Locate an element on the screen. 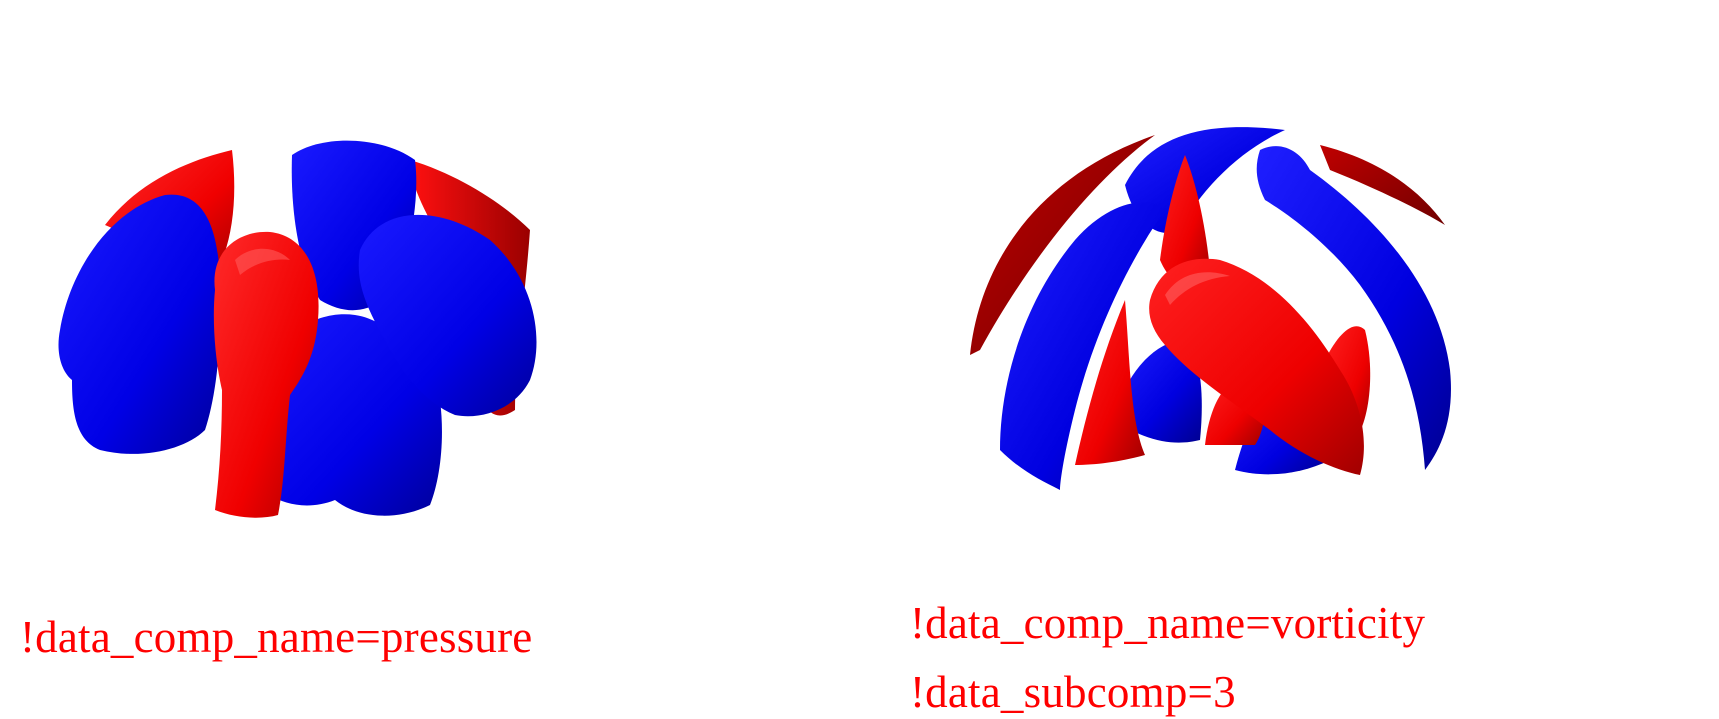 The image size is (1719, 719). pressure-positive-lobe is located at coordinates (266, 374).